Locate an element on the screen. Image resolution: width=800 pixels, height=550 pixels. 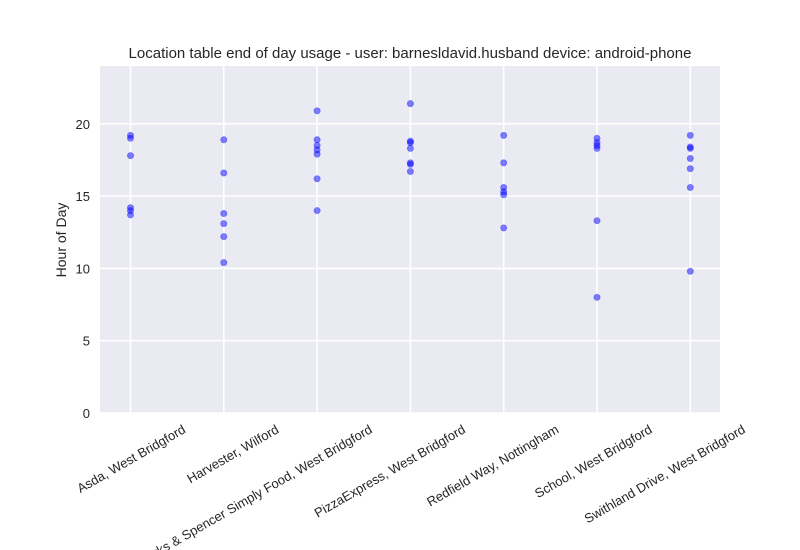
y-tick-label: 15 is located at coordinates (83, 196).